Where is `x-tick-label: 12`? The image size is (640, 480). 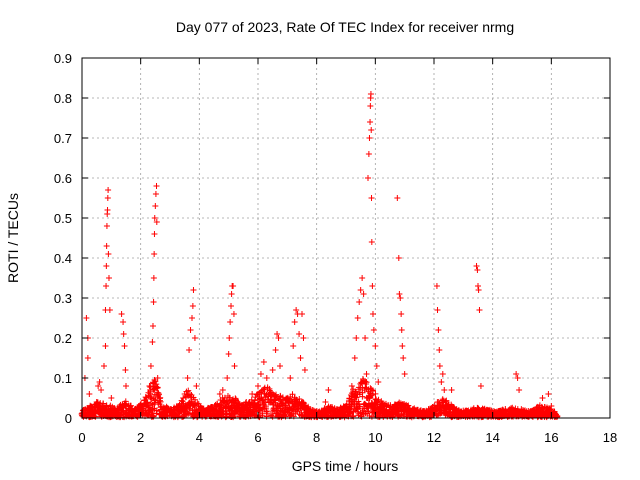 x-tick-label: 12 is located at coordinates (434, 437).